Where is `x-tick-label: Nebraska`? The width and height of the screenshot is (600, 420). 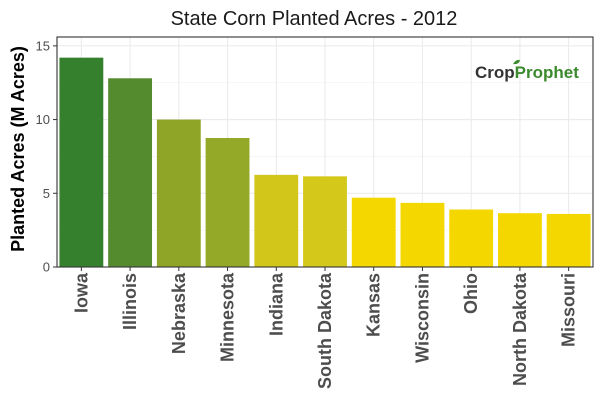 x-tick-label: Nebraska is located at coordinates (179, 313).